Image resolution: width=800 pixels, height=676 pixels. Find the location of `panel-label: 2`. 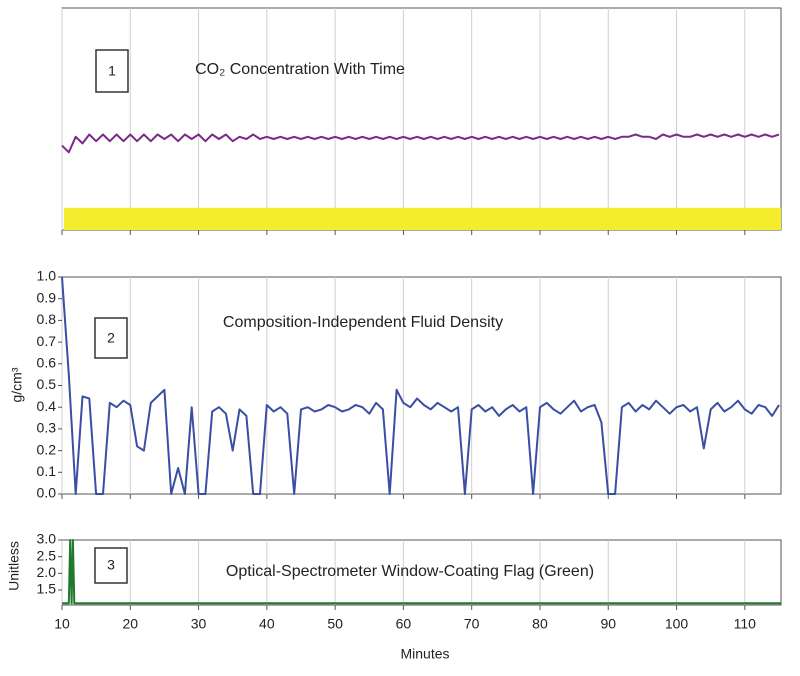

panel-label: 2 is located at coordinates (111, 338).